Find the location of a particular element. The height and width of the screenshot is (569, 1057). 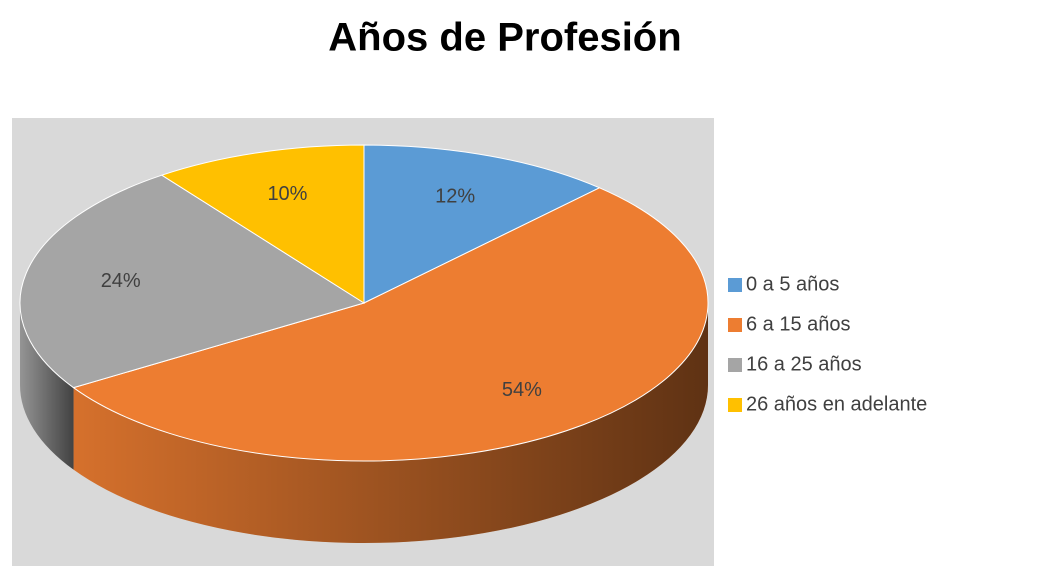

legend-label: 0 a 5 años is located at coordinates (792, 284).